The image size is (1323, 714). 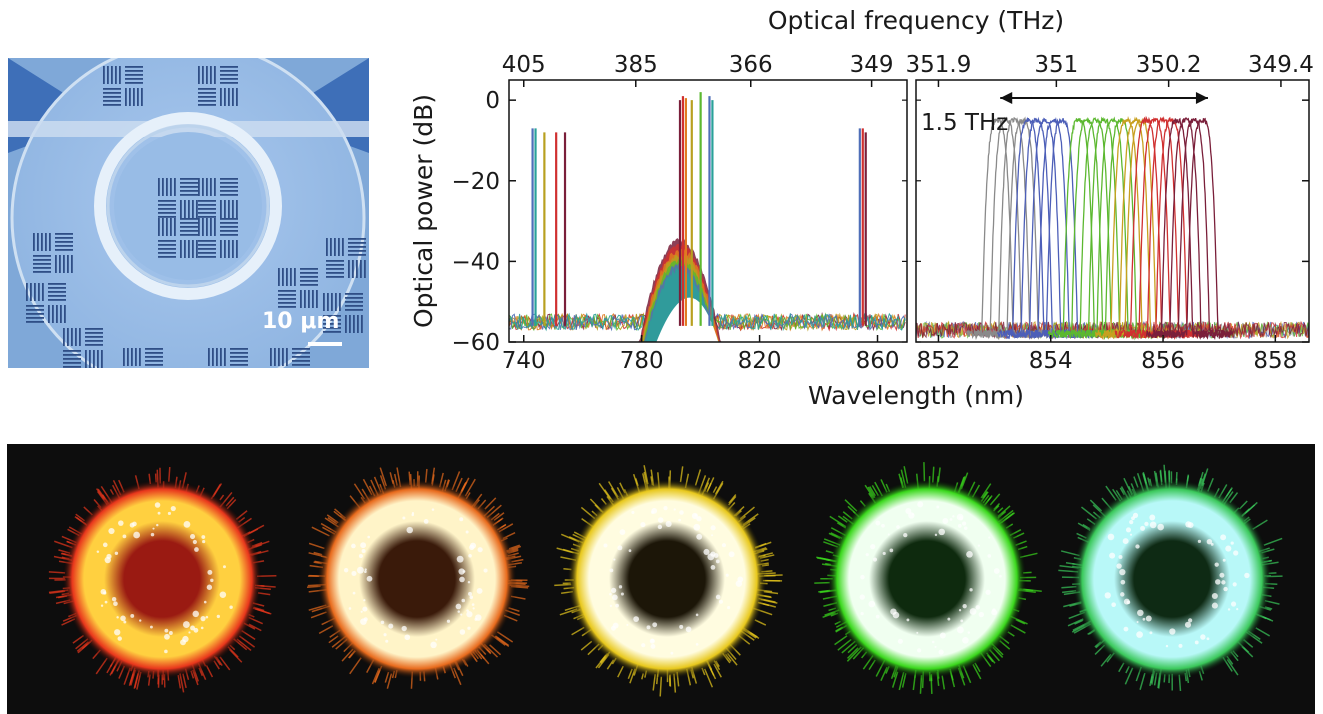 What do you see at coordinates (524, 65) in the screenshot?
I see `top-tick-label: 405` at bounding box center [524, 65].